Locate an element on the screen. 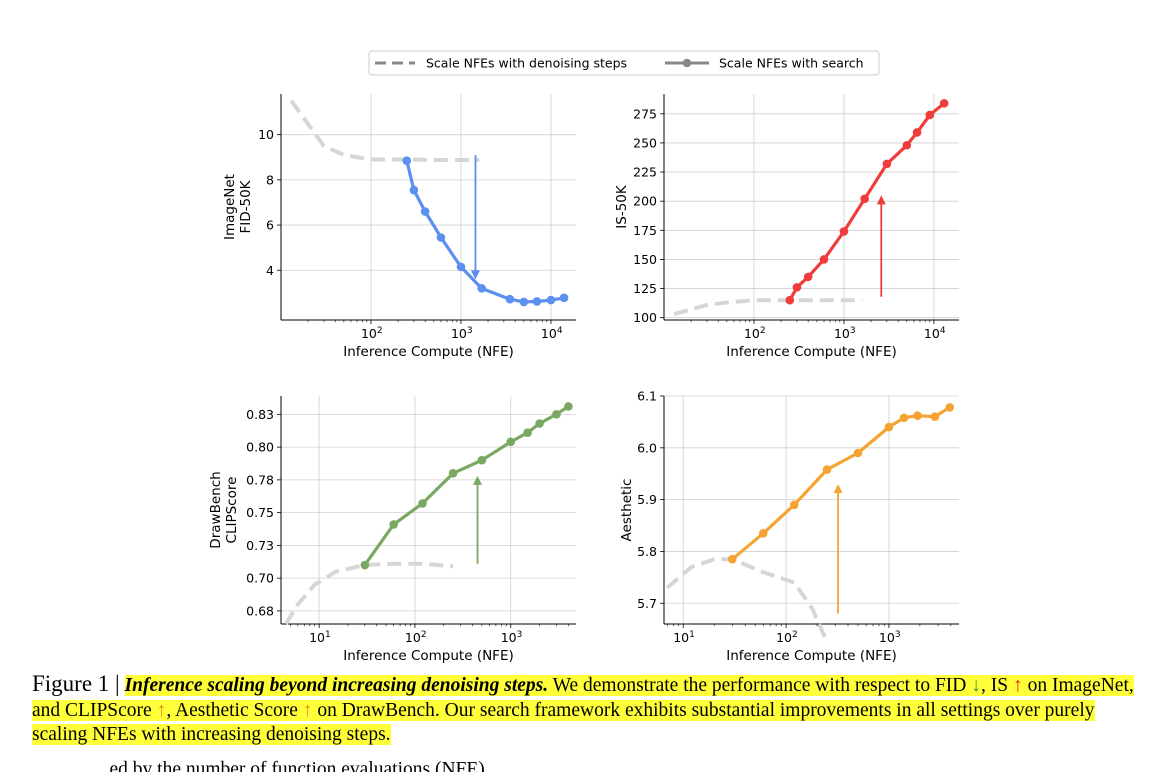  y-tick-label: 5.9 is located at coordinates (647, 499).